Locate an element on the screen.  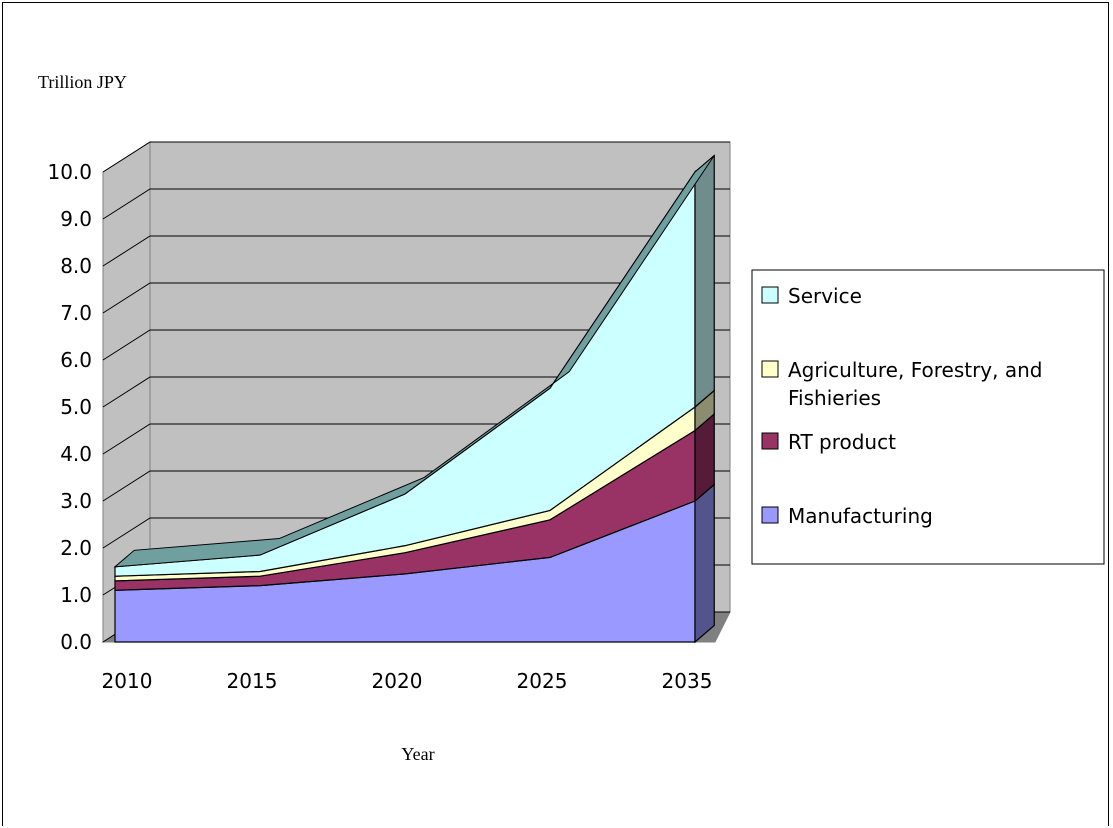
y-tick-label: 2.0 is located at coordinates (76, 548).